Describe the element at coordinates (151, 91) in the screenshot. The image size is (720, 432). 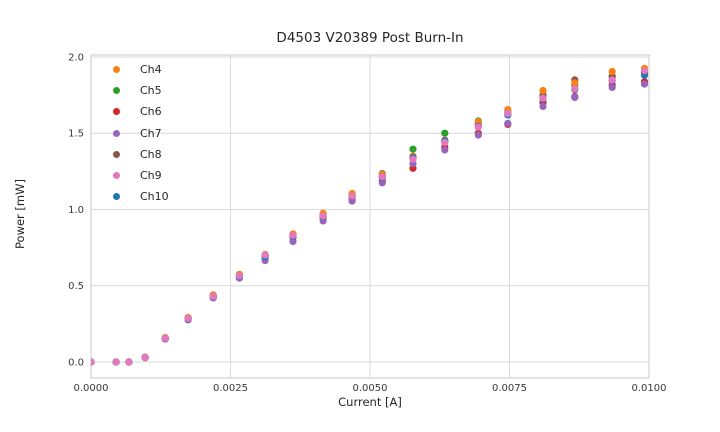
I see `legend-label: Ch5` at that location.